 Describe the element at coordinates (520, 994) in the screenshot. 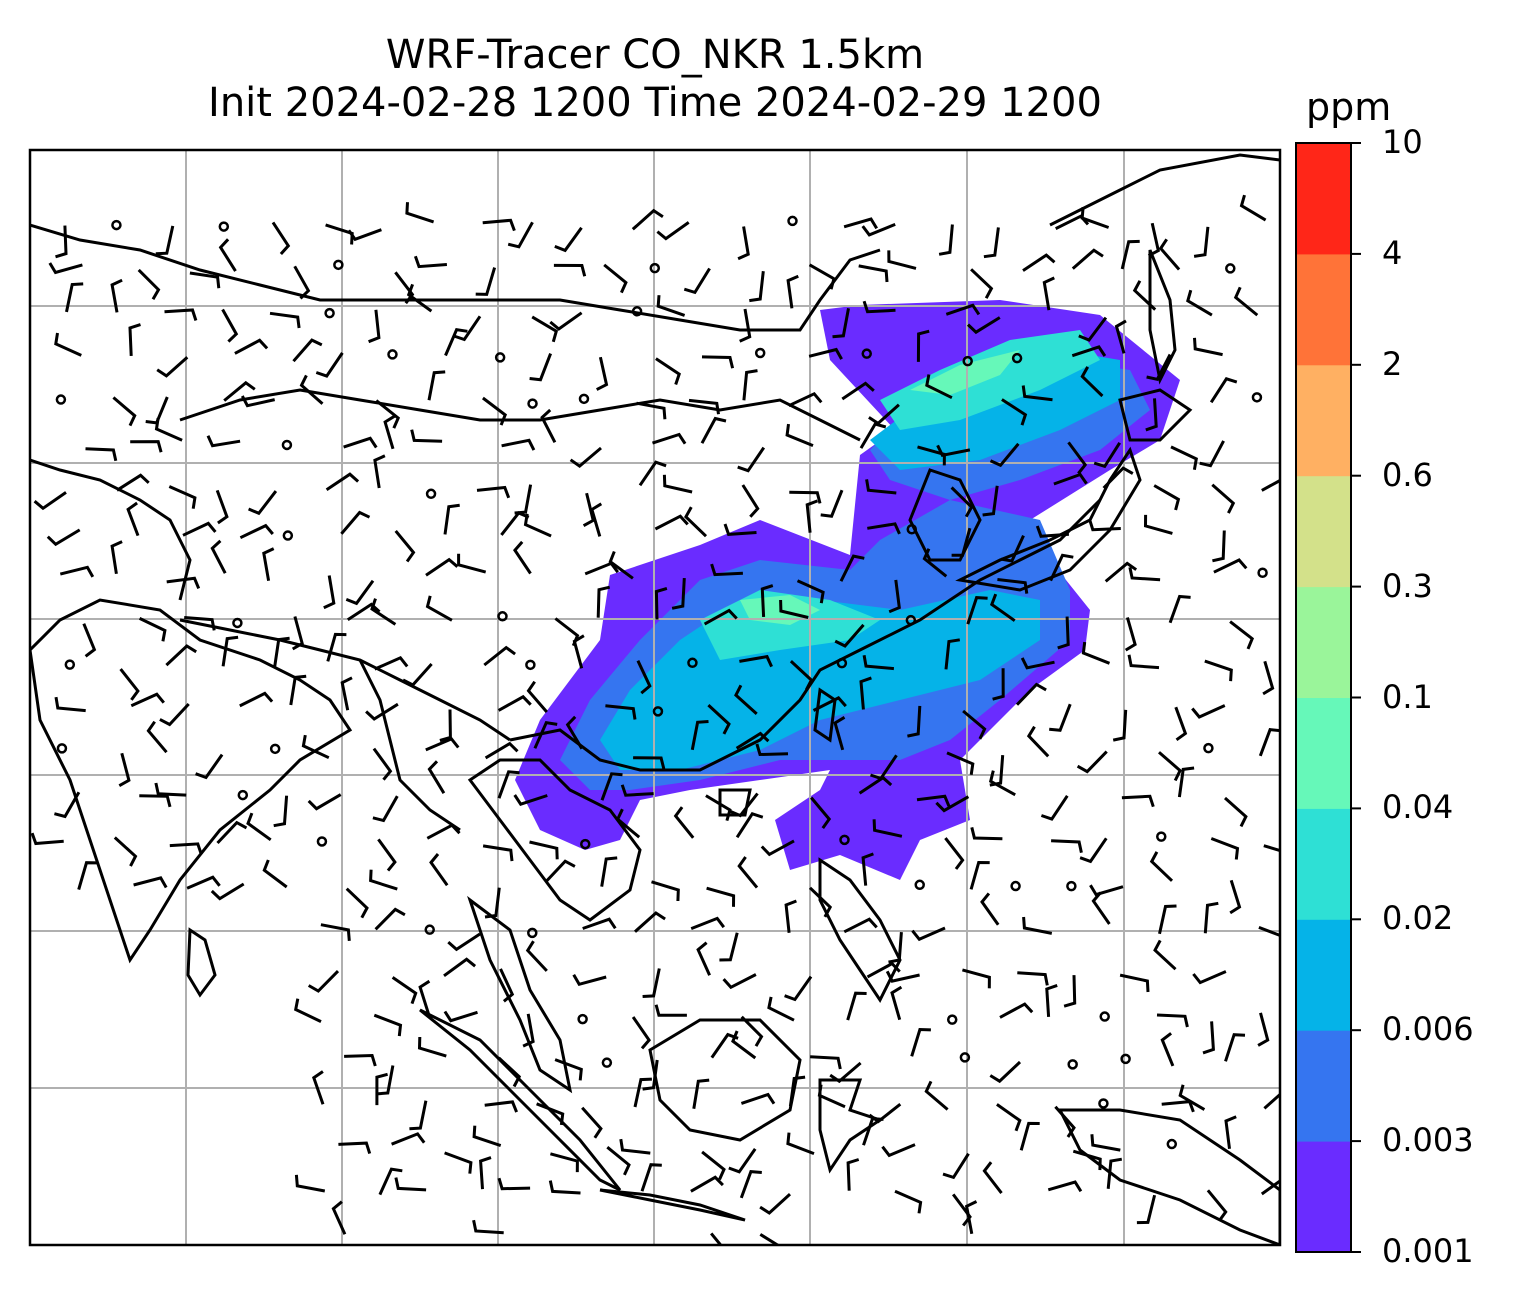

I see `malay-peninsula` at that location.